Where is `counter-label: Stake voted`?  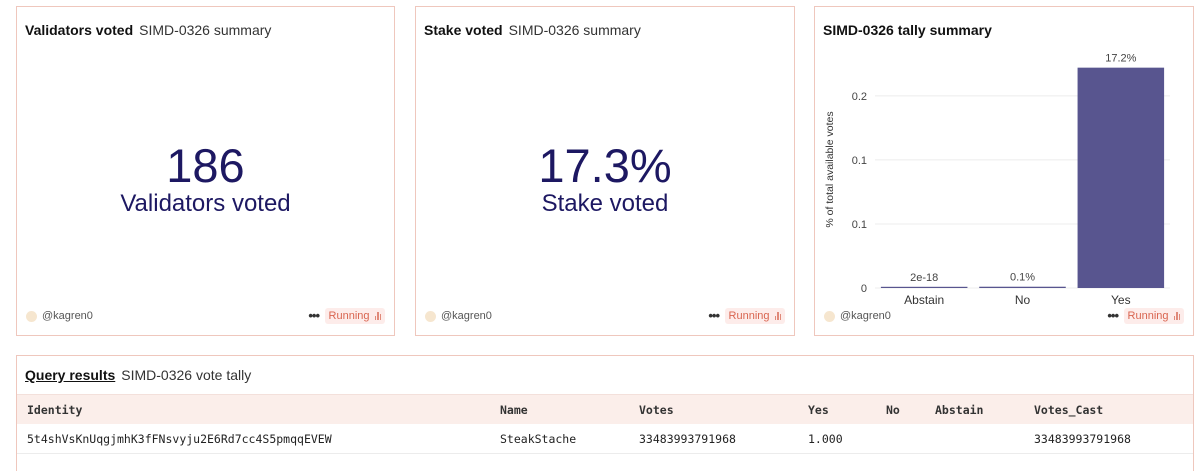
counter-label: Stake voted is located at coordinates (605, 203).